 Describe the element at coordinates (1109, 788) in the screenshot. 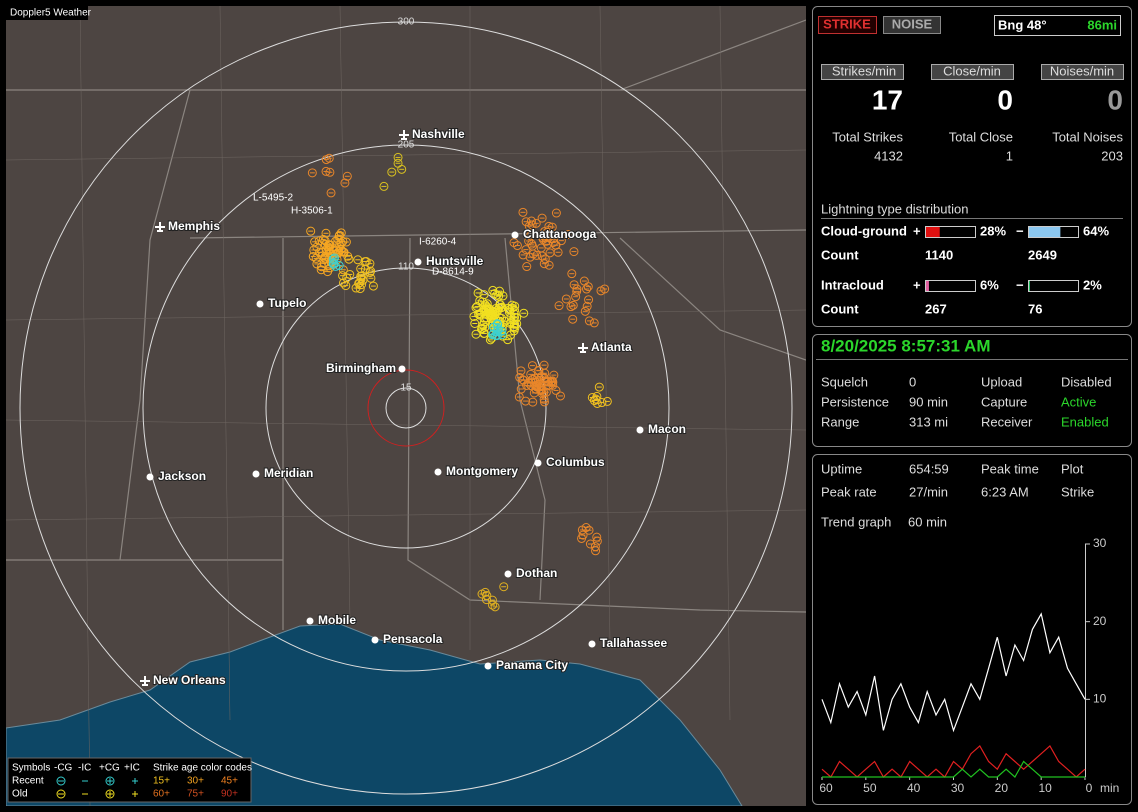

I see `x-axis-label: min` at that location.